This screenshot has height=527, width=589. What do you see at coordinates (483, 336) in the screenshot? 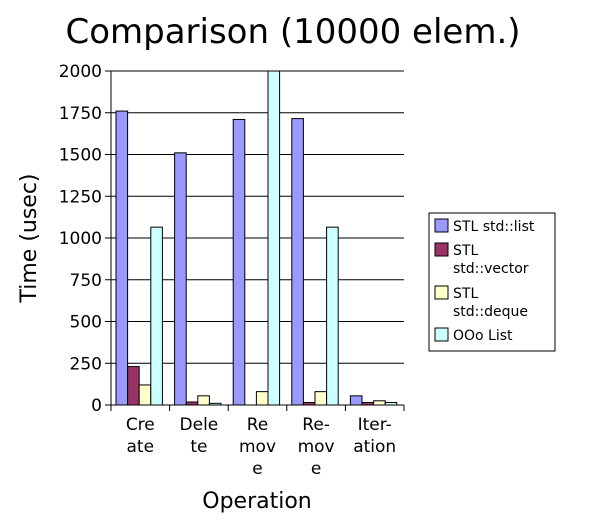
I see `legend-label: OOo List` at bounding box center [483, 336].